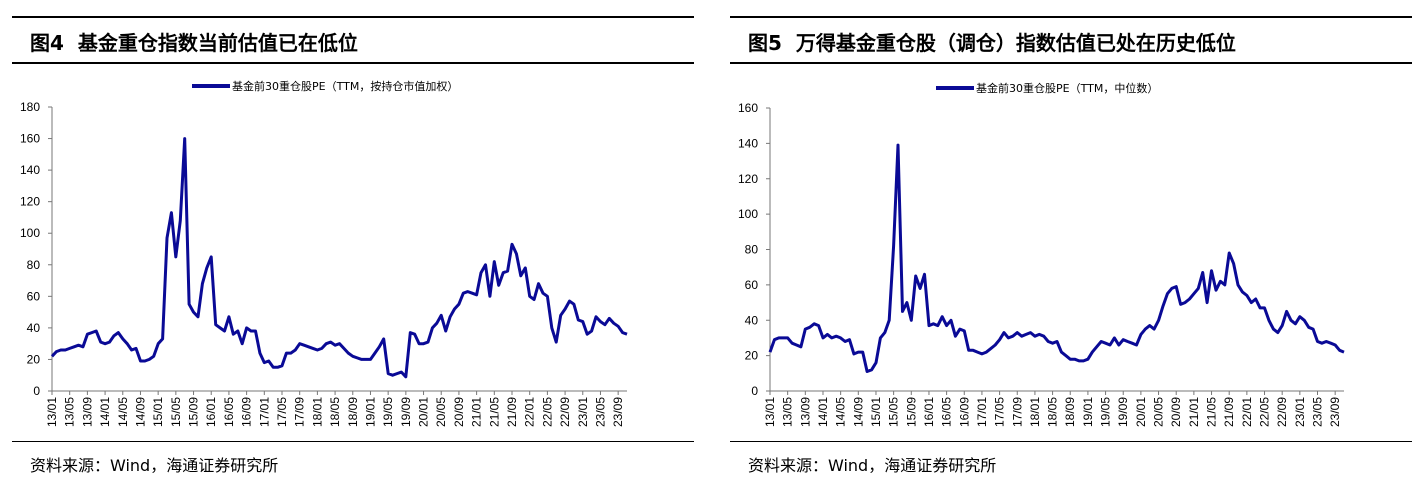 The height and width of the screenshot is (493, 1421). What do you see at coordinates (1067, 88) in the screenshot?
I see `legend-label: 基金前30重仓股PE（TTM，中位数）` at bounding box center [1067, 88].